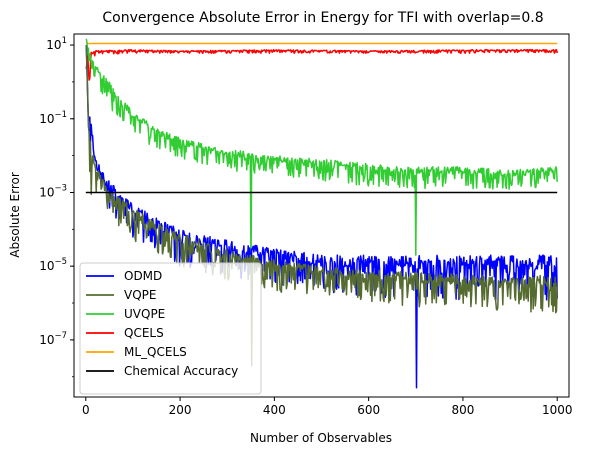  What do you see at coordinates (181, 371) in the screenshot?
I see `legend-label: Chemical Accuracy` at bounding box center [181, 371].